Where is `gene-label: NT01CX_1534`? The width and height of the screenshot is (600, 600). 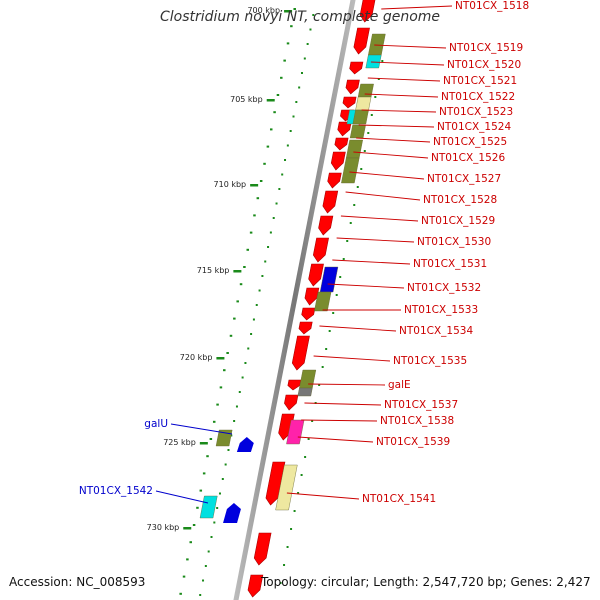 gene-label: NT01CX_1534 is located at coordinates (436, 331).